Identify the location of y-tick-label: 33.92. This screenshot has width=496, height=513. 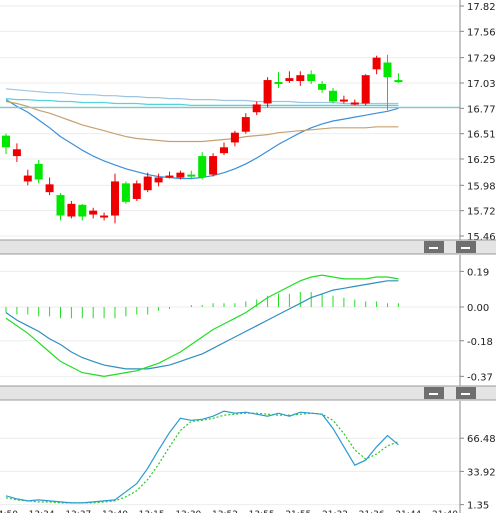
(481, 472).